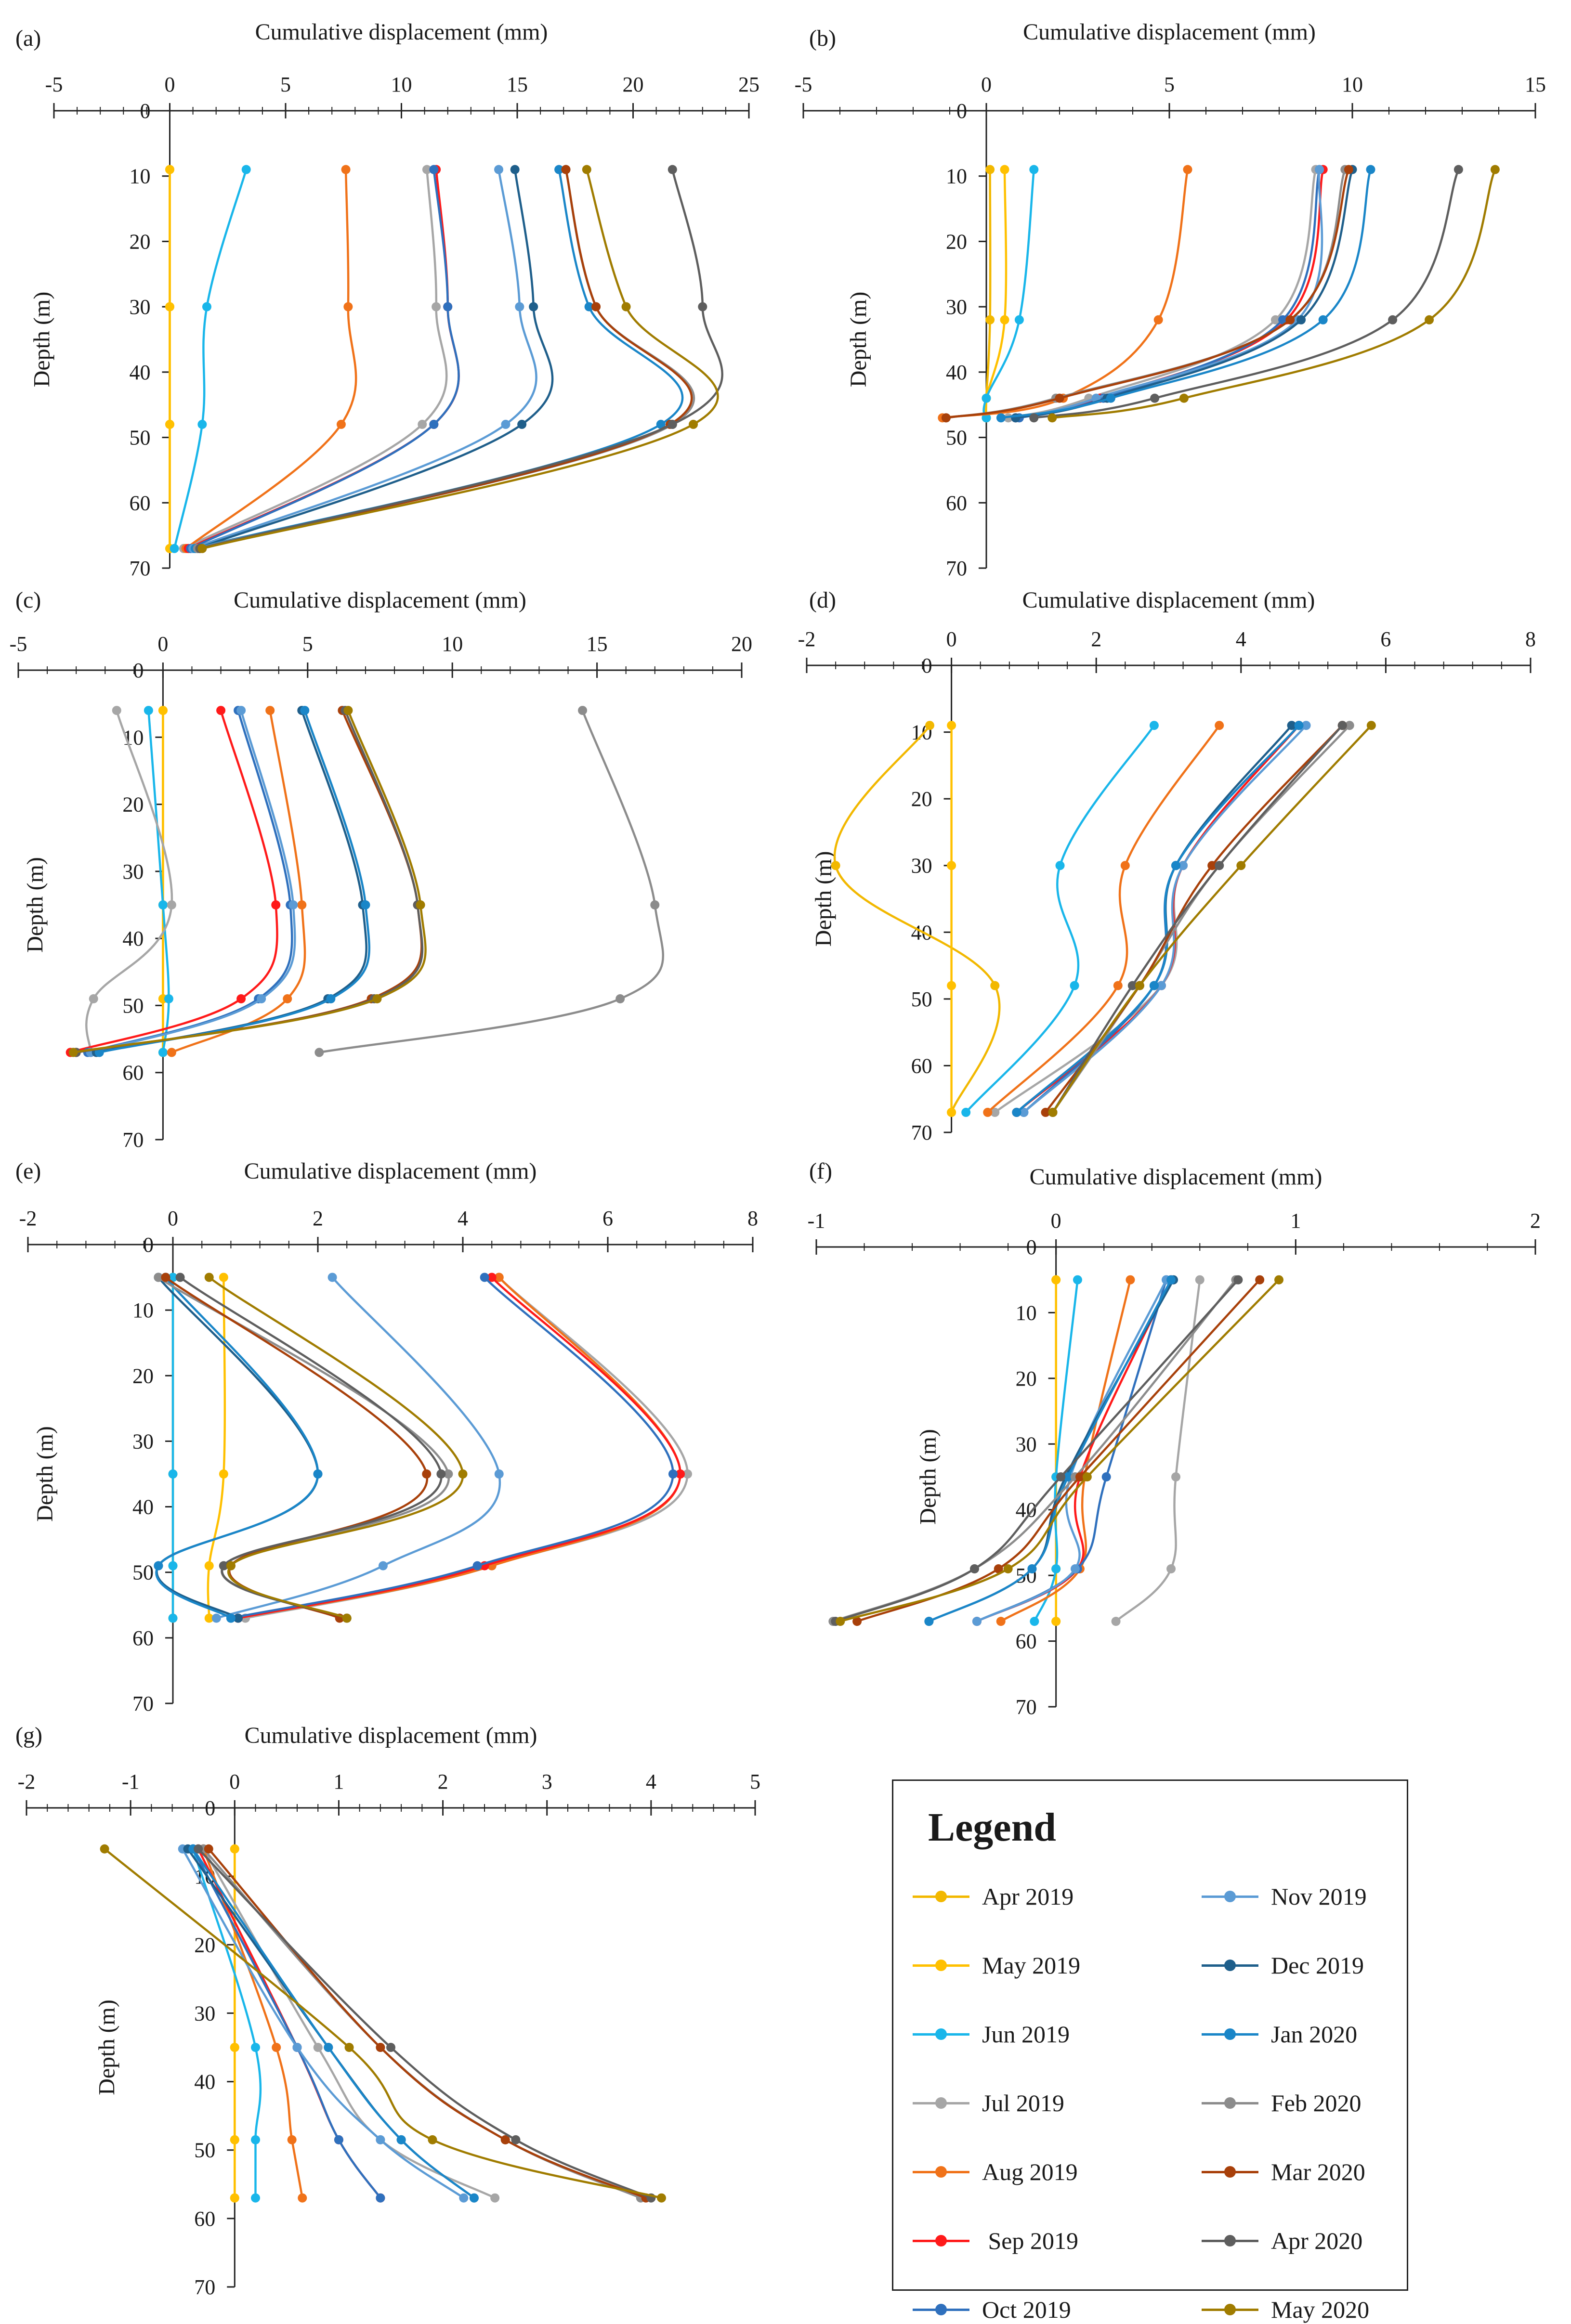  I want to click on legend-label: Jun 2019, so click(1026, 2035).